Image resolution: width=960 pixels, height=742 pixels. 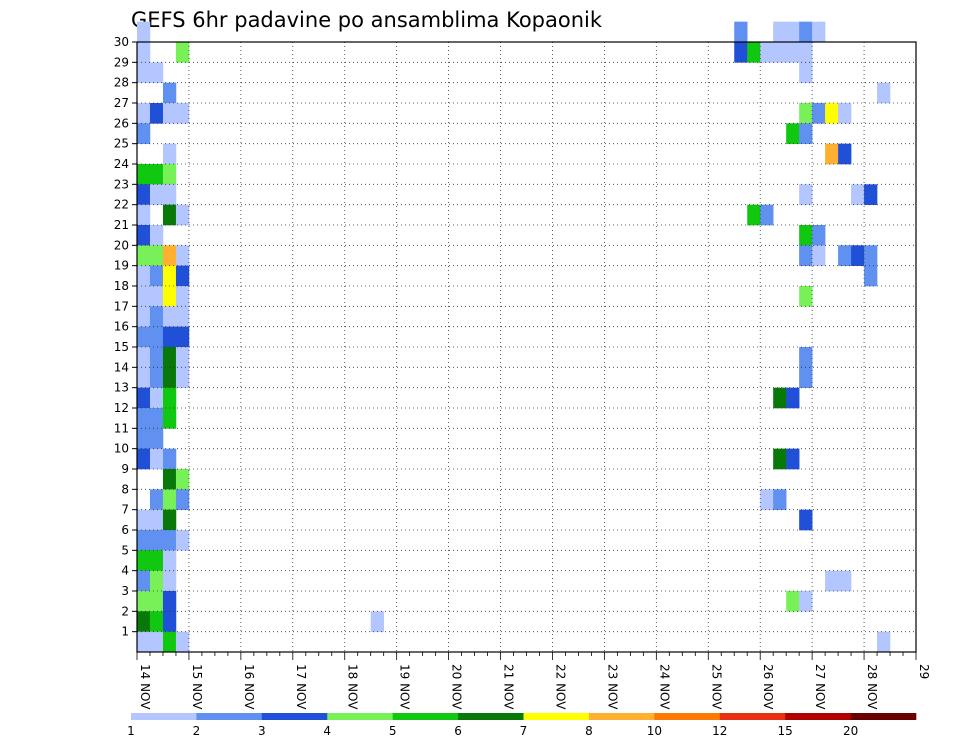 What do you see at coordinates (367, 20) in the screenshot?
I see `chart-title: GEFS 6hr padavine po ansamblima Kopaonik` at bounding box center [367, 20].